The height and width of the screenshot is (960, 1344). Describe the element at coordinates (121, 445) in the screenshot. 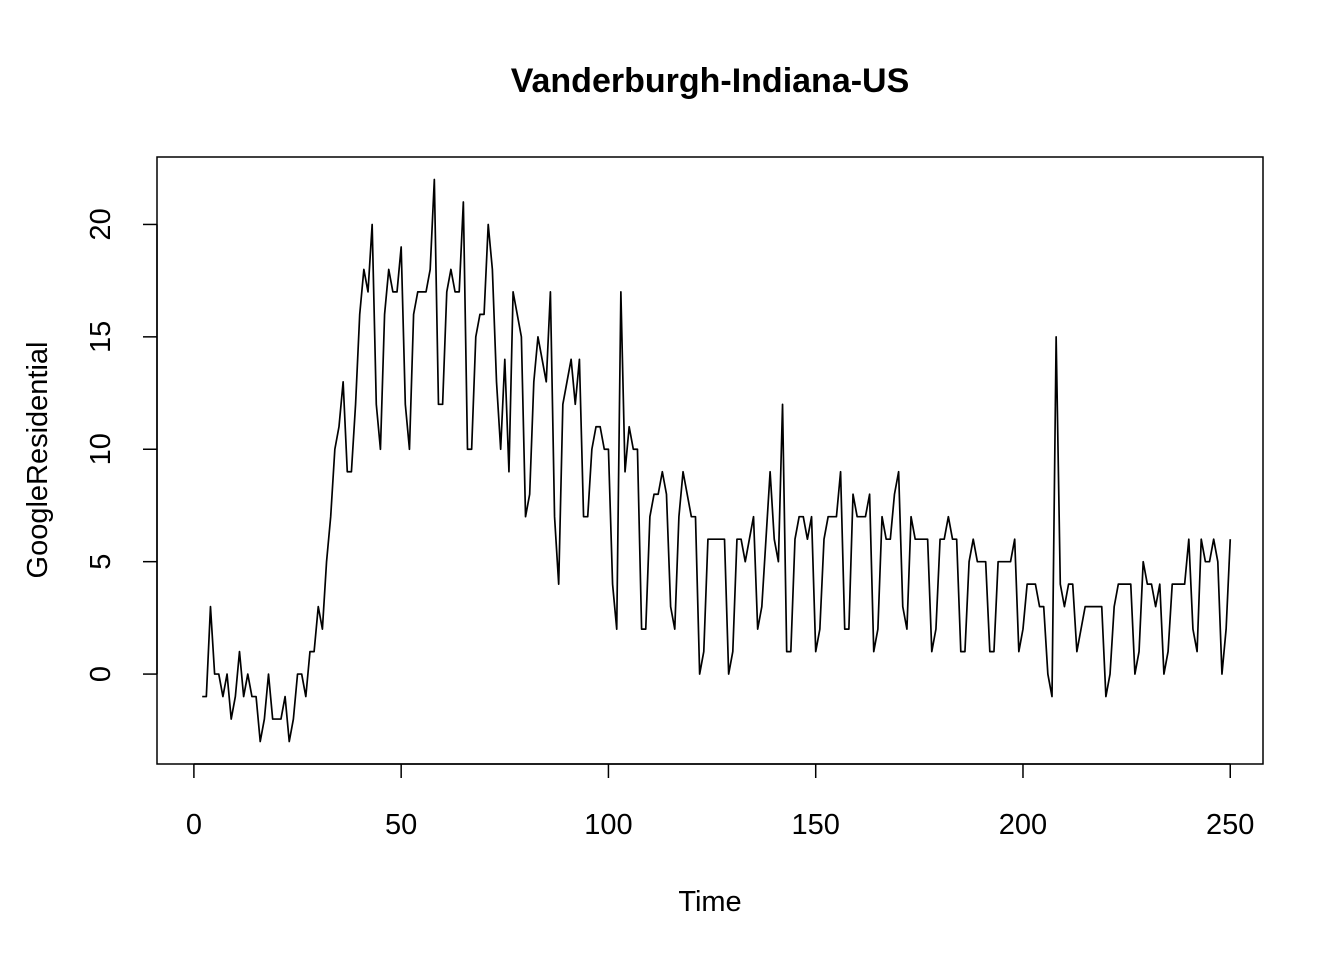

I see `y-axis: 0 5 10 15 20` at that location.